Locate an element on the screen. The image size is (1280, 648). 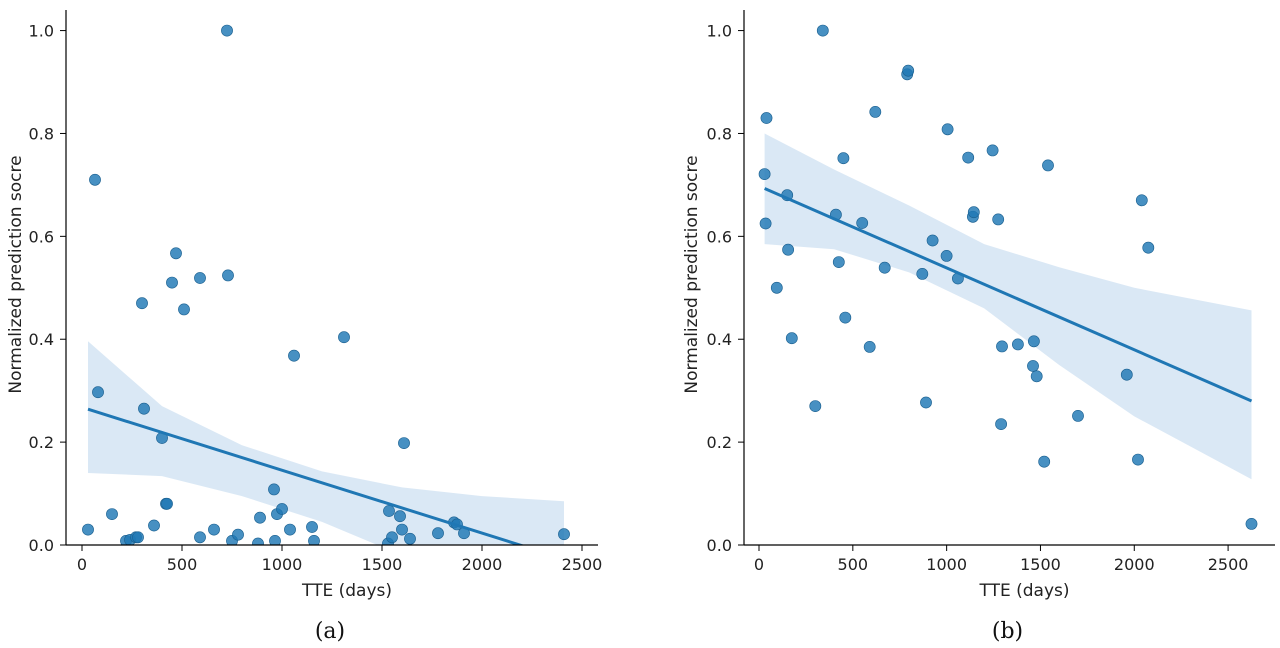
x-tick-label: 2500 is located at coordinates (1228, 564).